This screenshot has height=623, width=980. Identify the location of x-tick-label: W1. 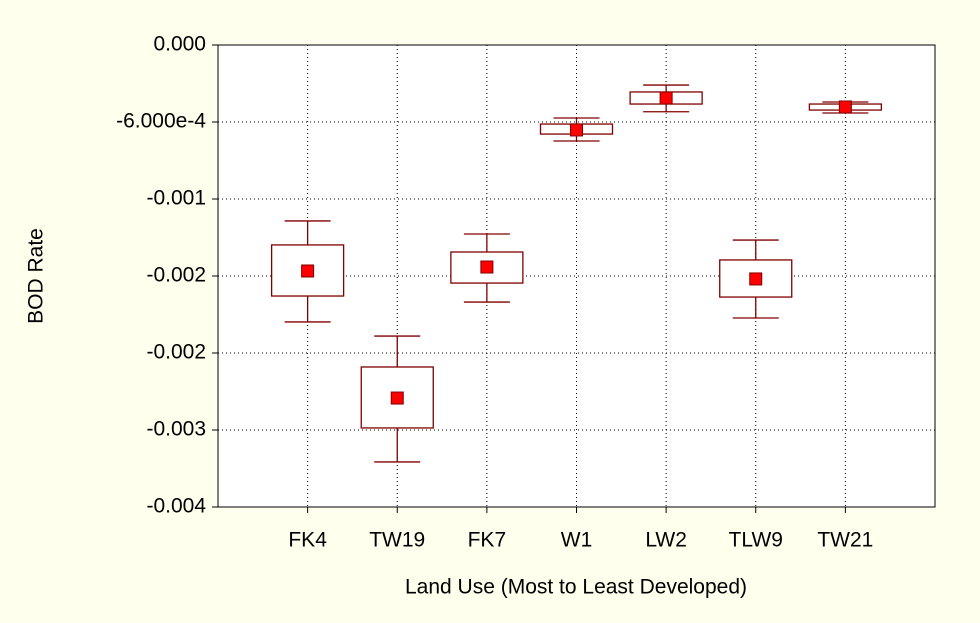
(577, 540).